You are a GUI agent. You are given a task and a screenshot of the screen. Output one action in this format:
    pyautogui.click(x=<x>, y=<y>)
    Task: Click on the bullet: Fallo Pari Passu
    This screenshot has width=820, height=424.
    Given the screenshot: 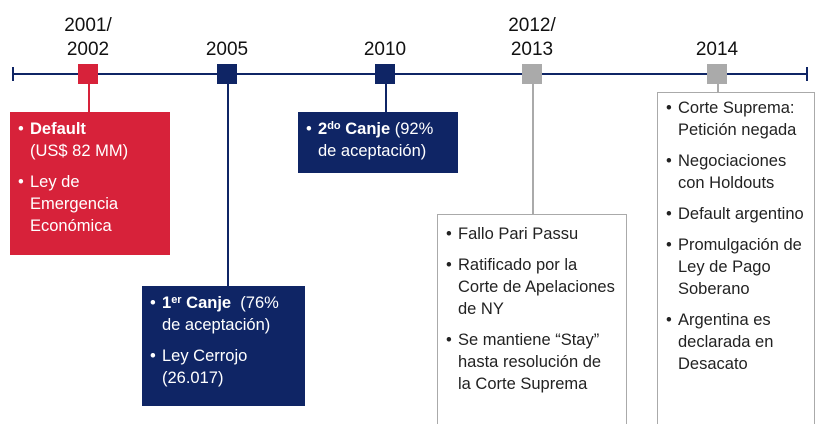 What is the action you would take?
    pyautogui.click(x=532, y=234)
    